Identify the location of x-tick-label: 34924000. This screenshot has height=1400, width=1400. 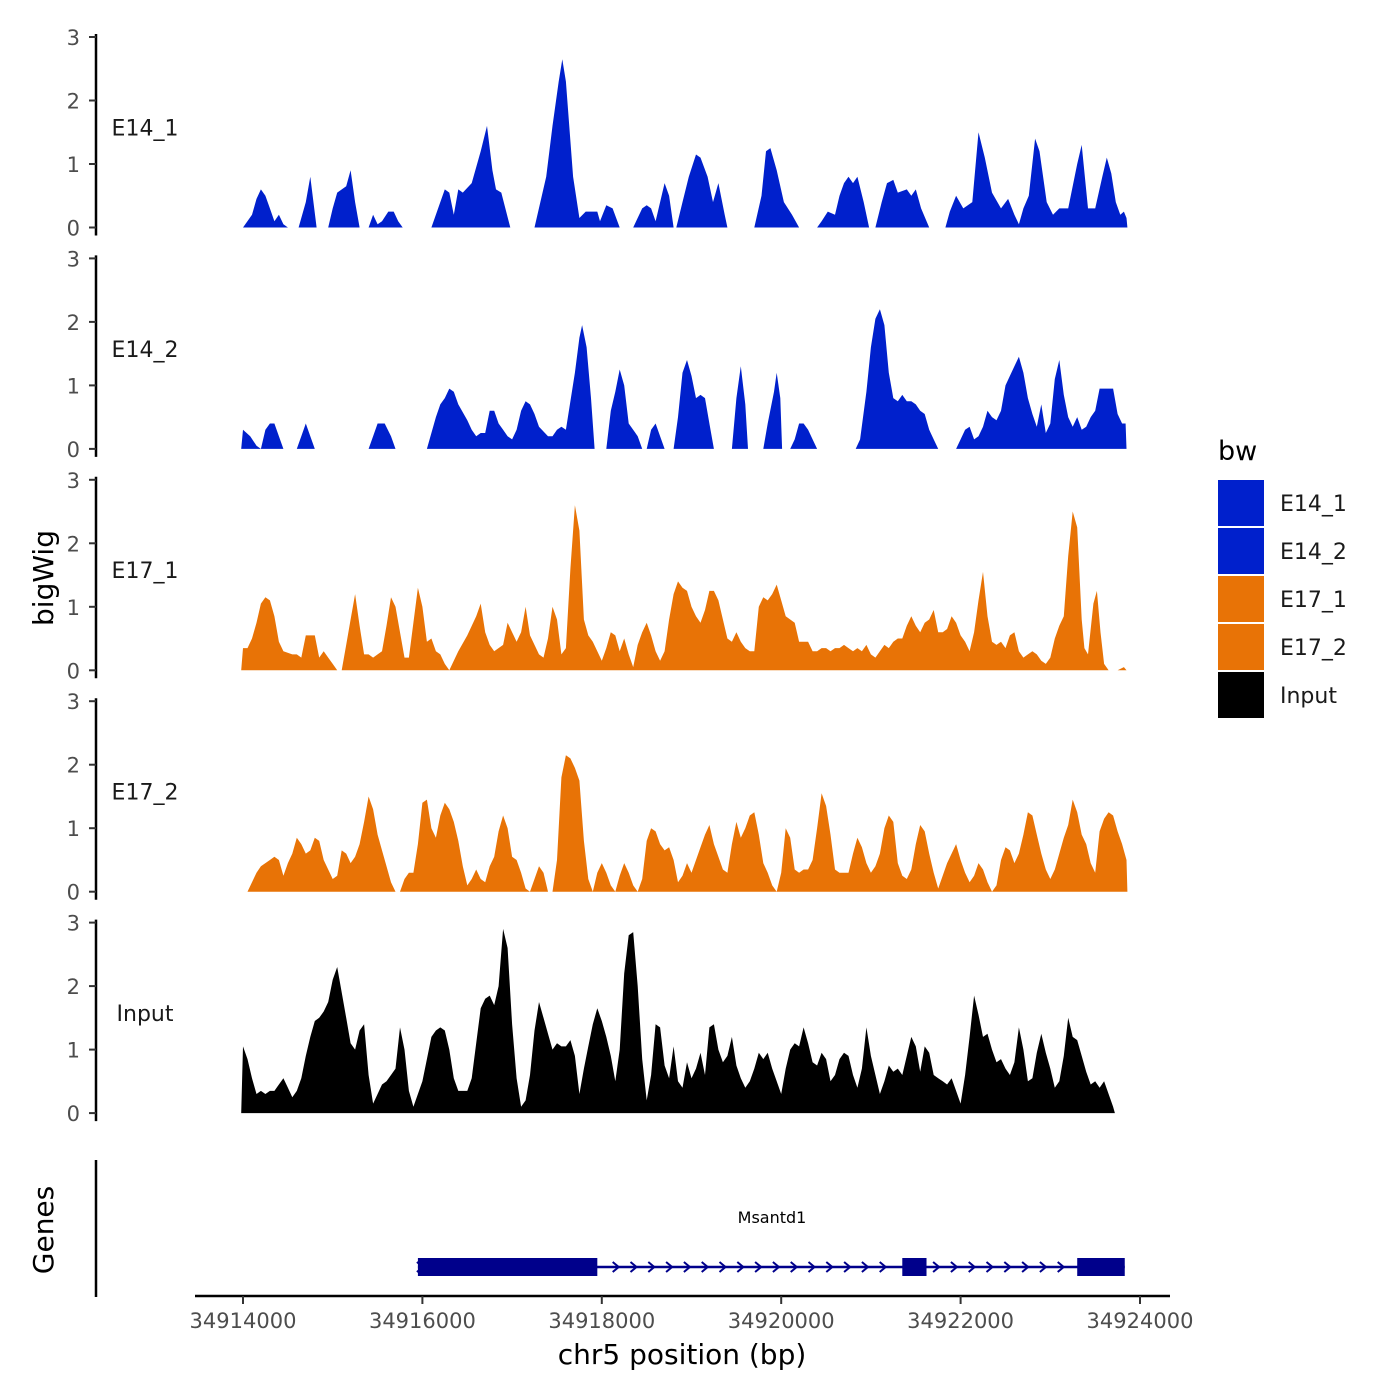
(1140, 1321).